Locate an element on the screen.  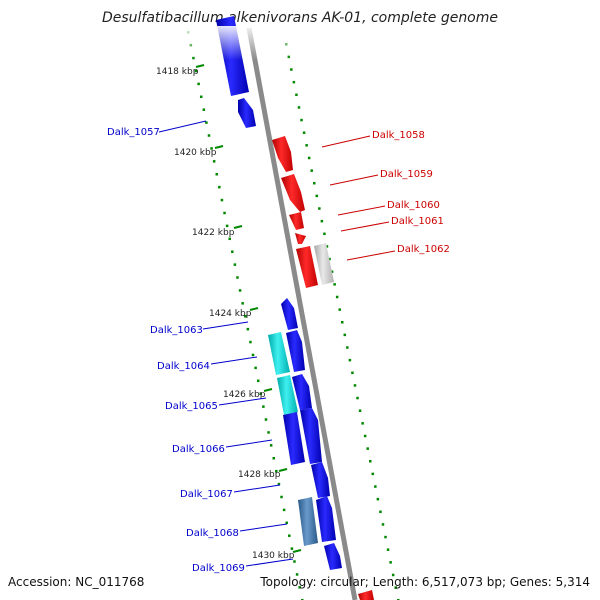
kbp-label: 1418 kbp is located at coordinates (177, 72).